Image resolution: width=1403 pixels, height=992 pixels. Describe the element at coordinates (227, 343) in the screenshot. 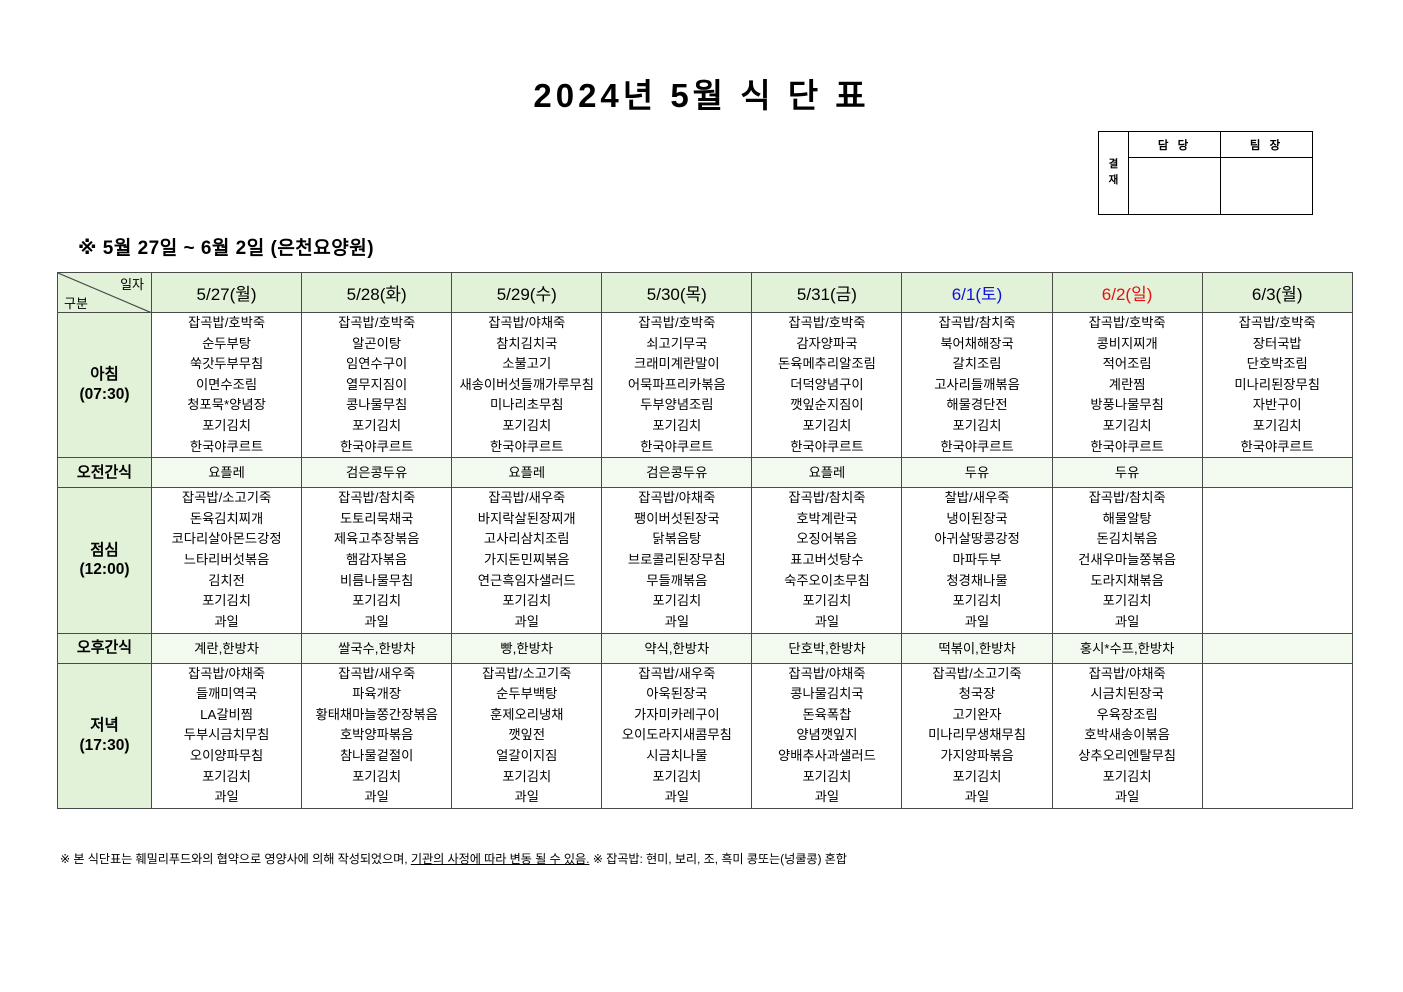

I see `menu-item: 순두부탕` at that location.